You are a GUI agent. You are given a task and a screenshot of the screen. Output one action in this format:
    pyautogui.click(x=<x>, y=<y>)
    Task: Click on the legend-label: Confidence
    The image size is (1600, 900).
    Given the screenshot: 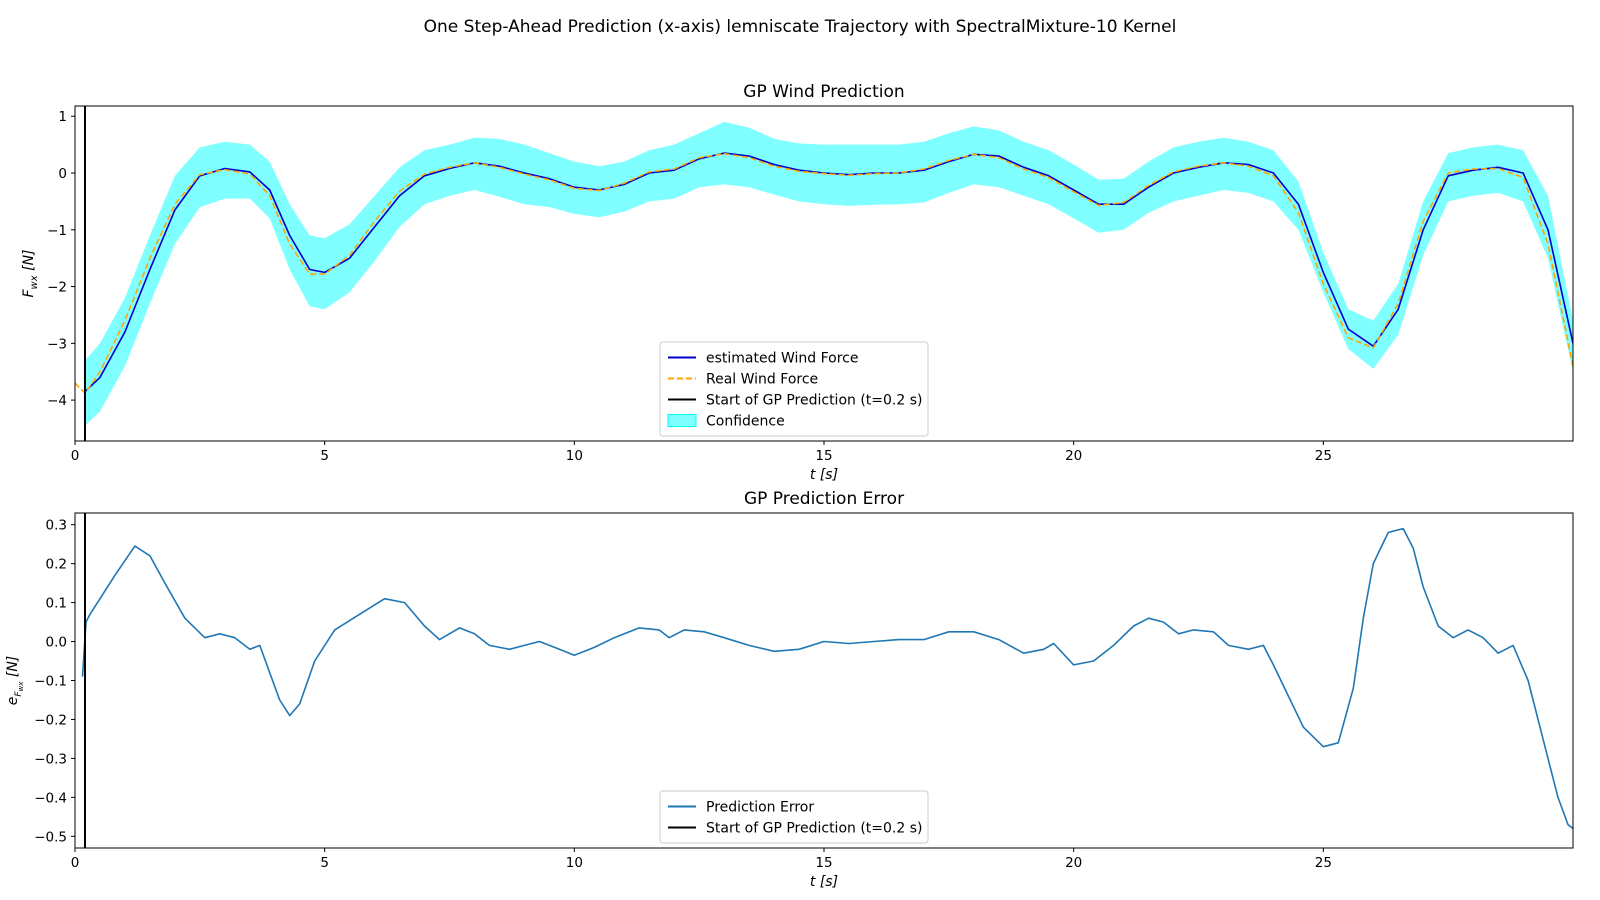 What is the action you would take?
    pyautogui.click(x=745, y=422)
    